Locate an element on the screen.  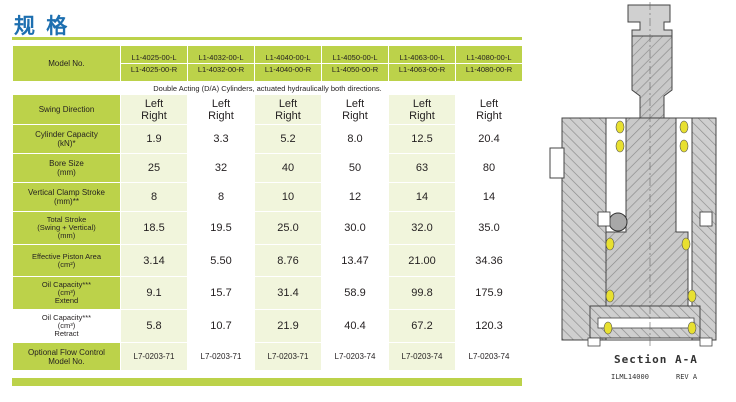
total-stroke-value: 19.5 is located at coordinates (221, 228).